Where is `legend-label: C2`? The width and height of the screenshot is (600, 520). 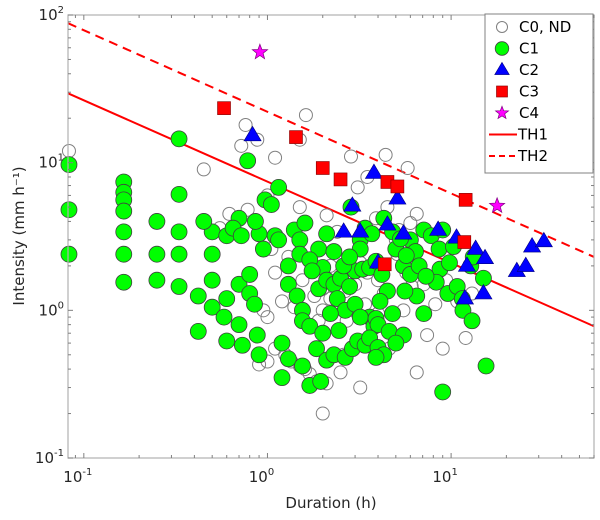
legend-label: C2 is located at coordinates (529, 70).